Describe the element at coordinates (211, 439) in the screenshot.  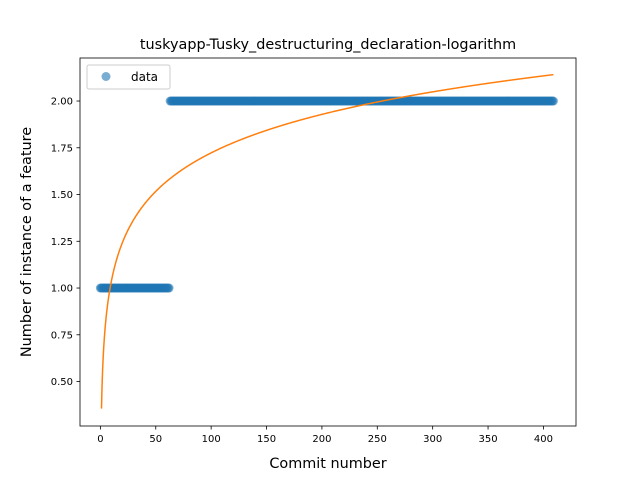
I see `x-tick-label: 100` at that location.